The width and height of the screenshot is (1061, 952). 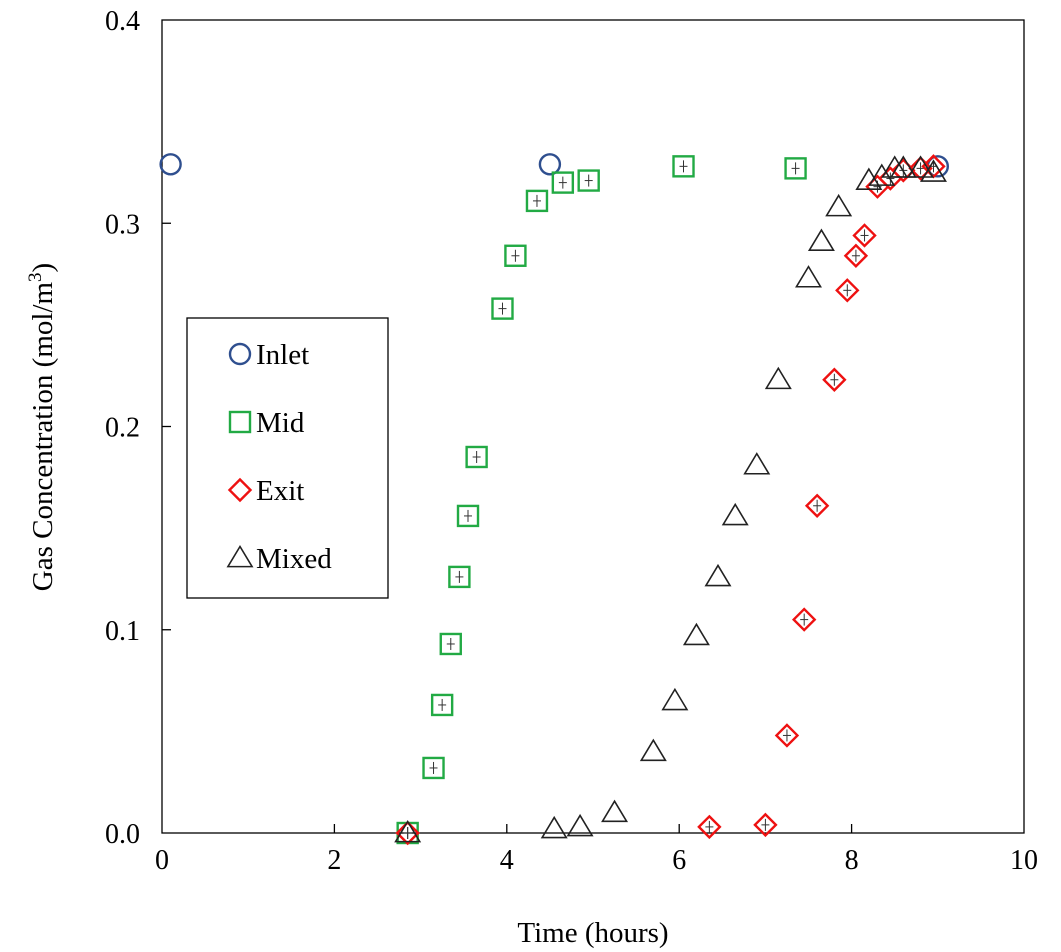 I want to click on legend-marker-mid, so click(x=240, y=422).